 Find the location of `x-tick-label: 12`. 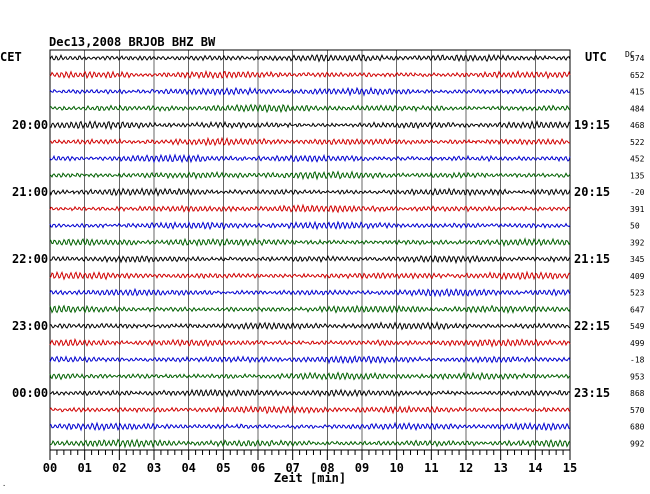

x-tick-label: 12 is located at coordinates (466, 468).